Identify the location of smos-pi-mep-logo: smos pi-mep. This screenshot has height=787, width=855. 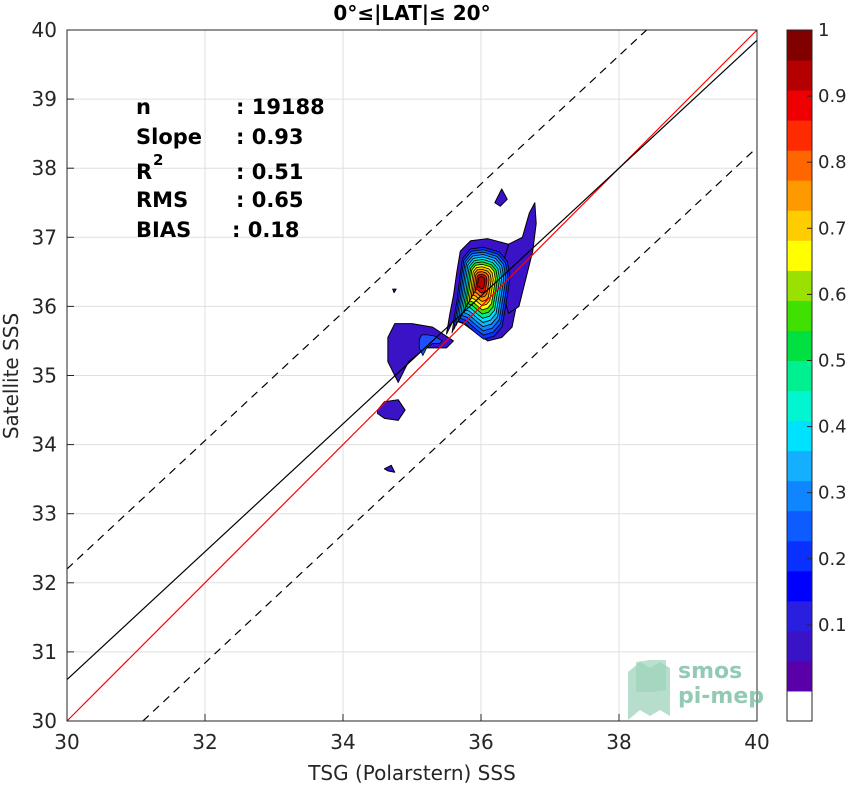
(696, 689).